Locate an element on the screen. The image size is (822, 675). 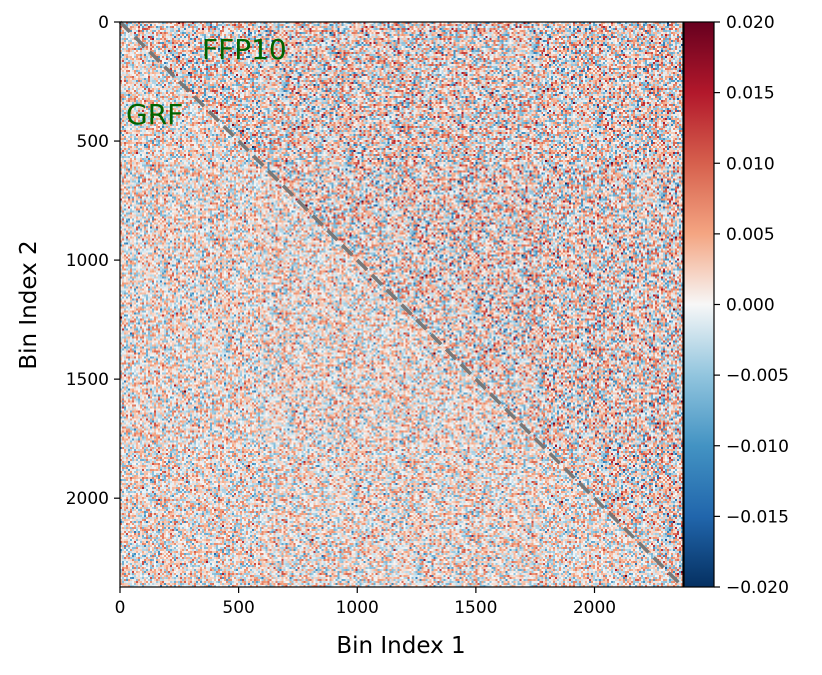
colorbar-gradient is located at coordinates (699, 304).